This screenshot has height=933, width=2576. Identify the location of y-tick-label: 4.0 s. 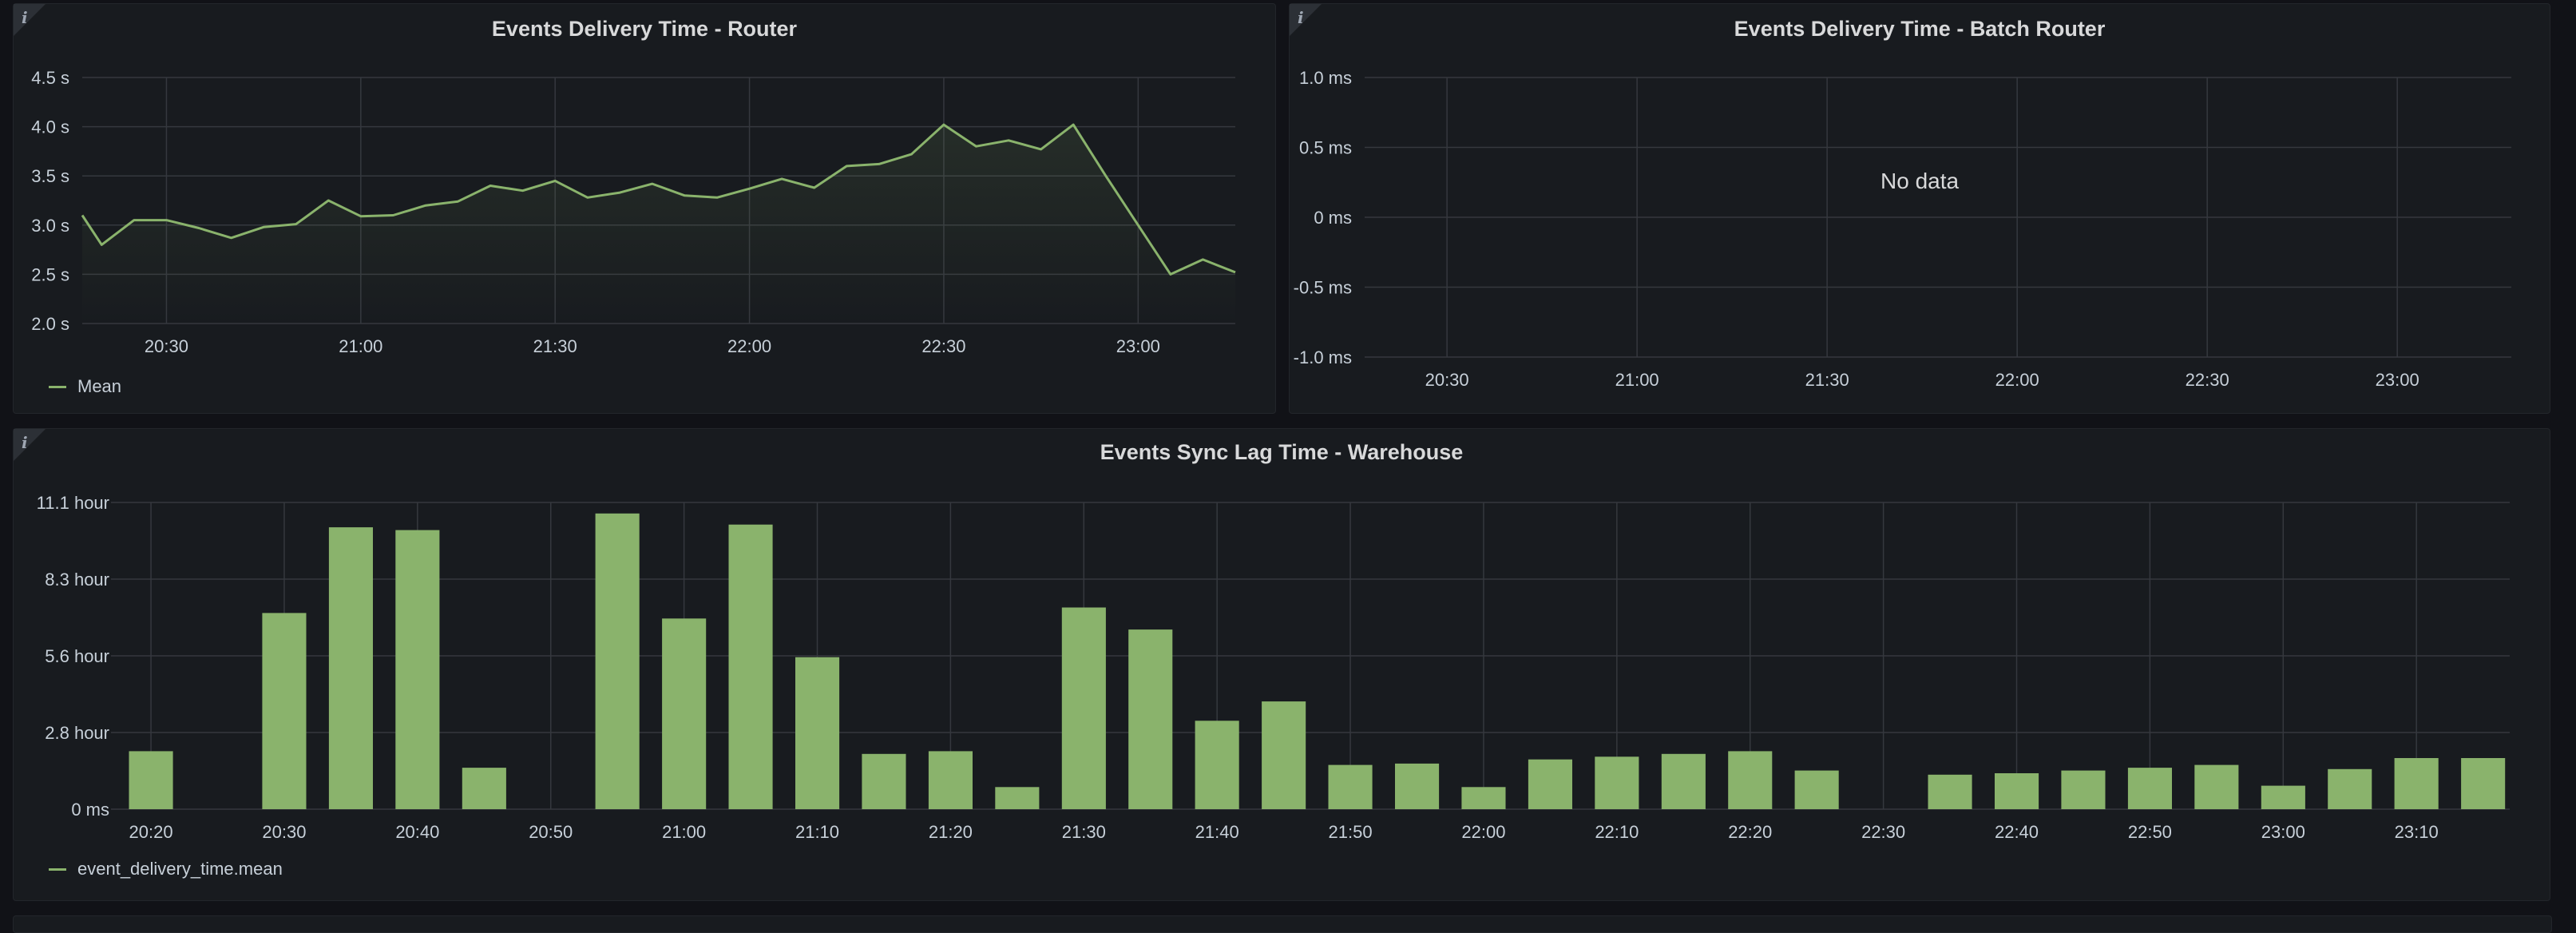
(50, 127).